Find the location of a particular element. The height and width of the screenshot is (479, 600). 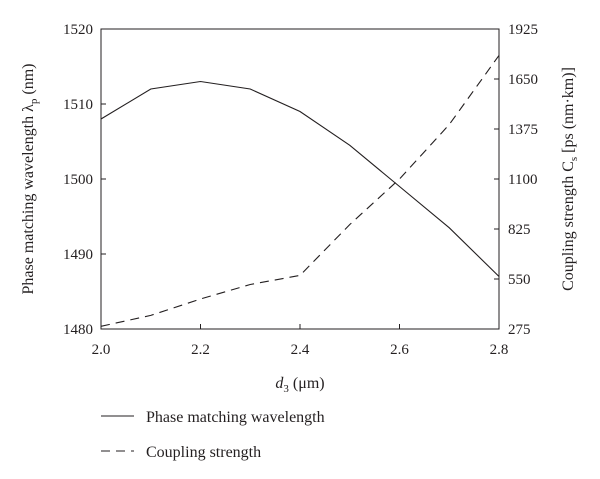

left-y-tick-label: 1520 is located at coordinates (78, 30).